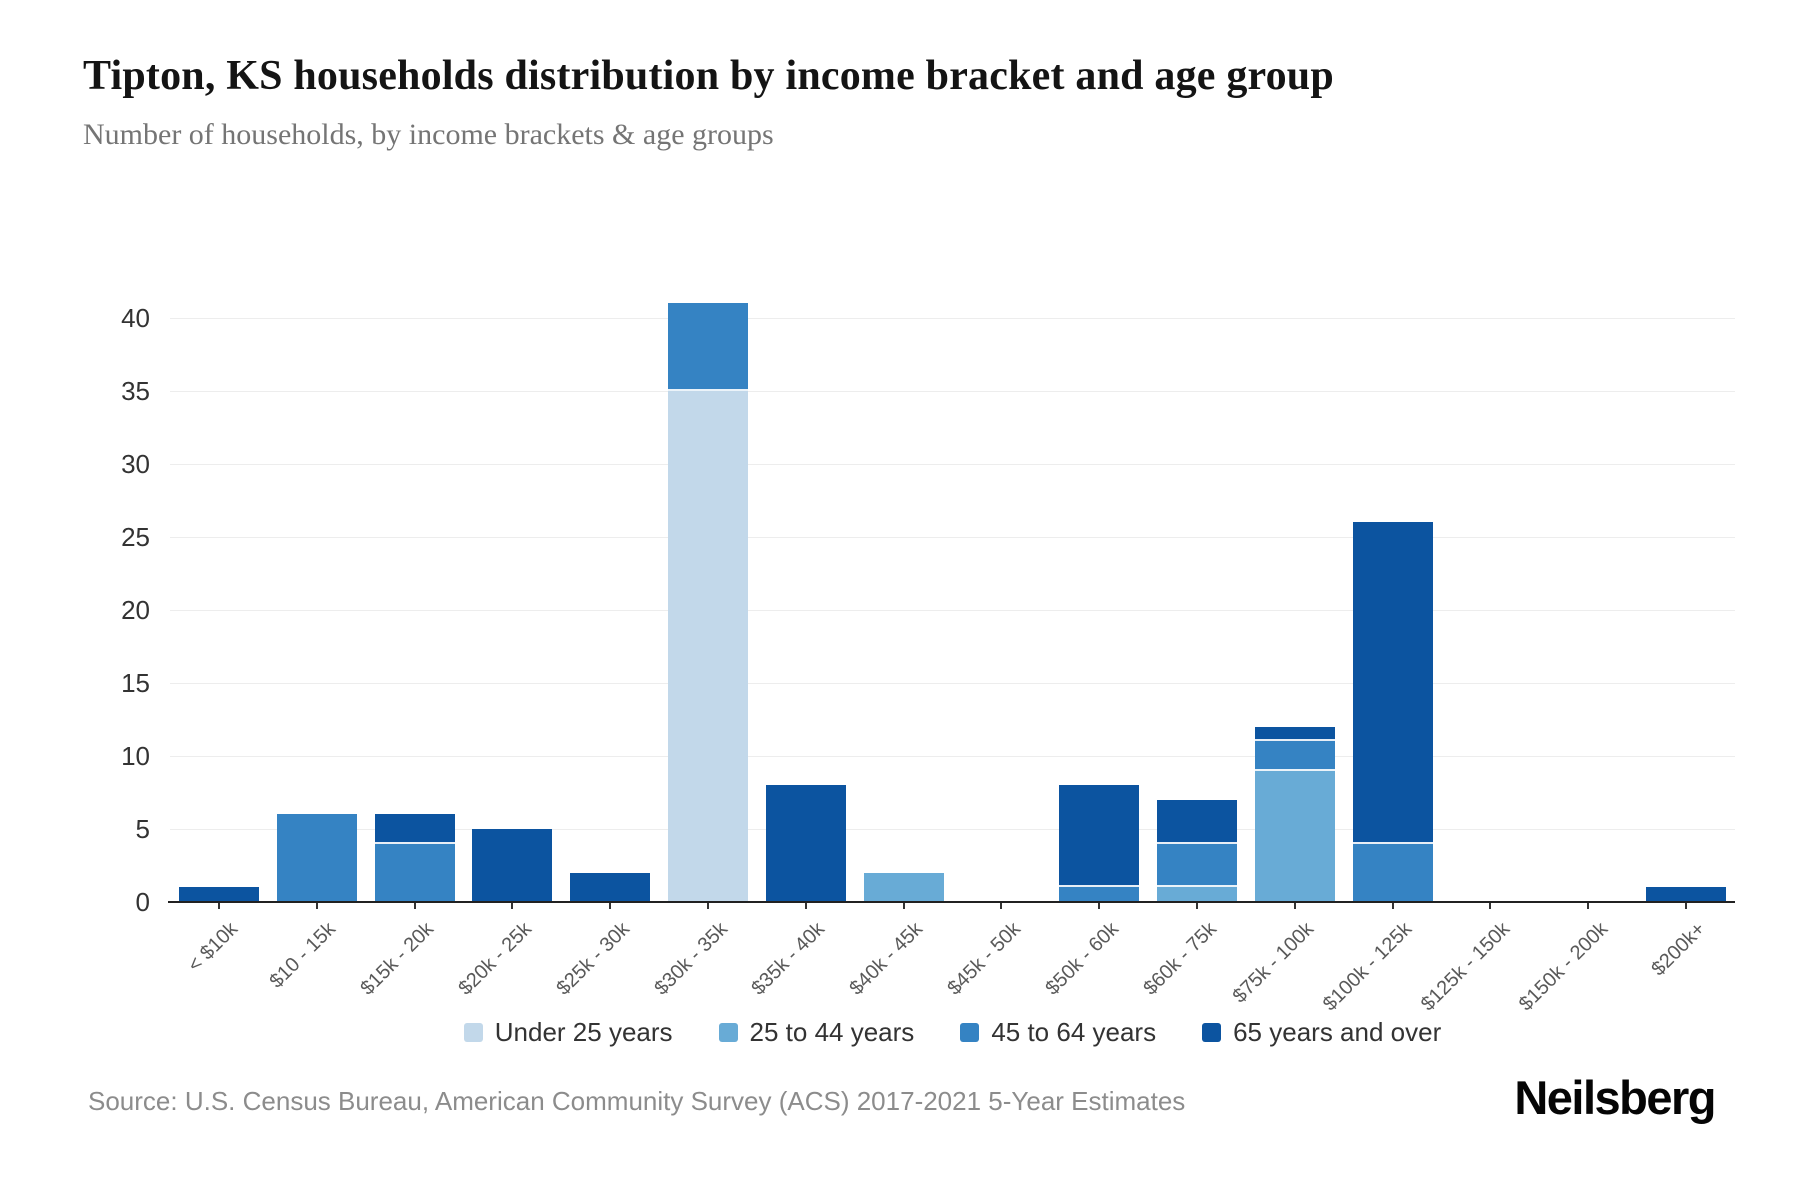  Describe the element at coordinates (690, 959) in the screenshot. I see `x-axis-label: $30k - 35k` at that location.